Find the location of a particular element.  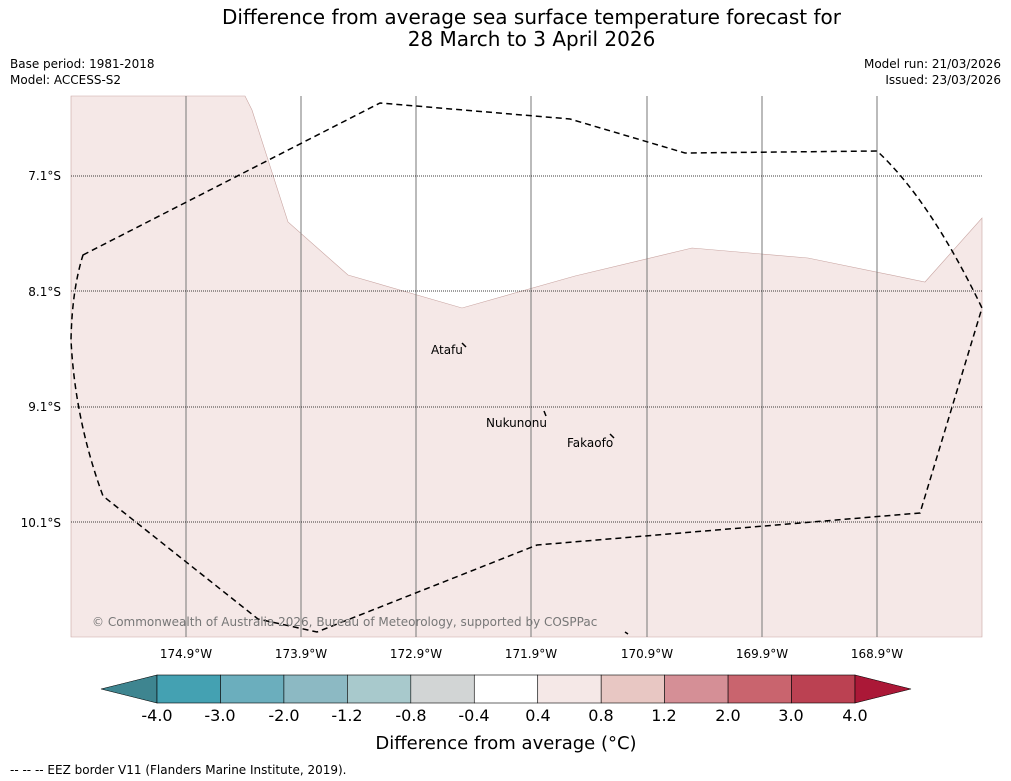

colorbar-tick: -0.4 is located at coordinates (473, 715).